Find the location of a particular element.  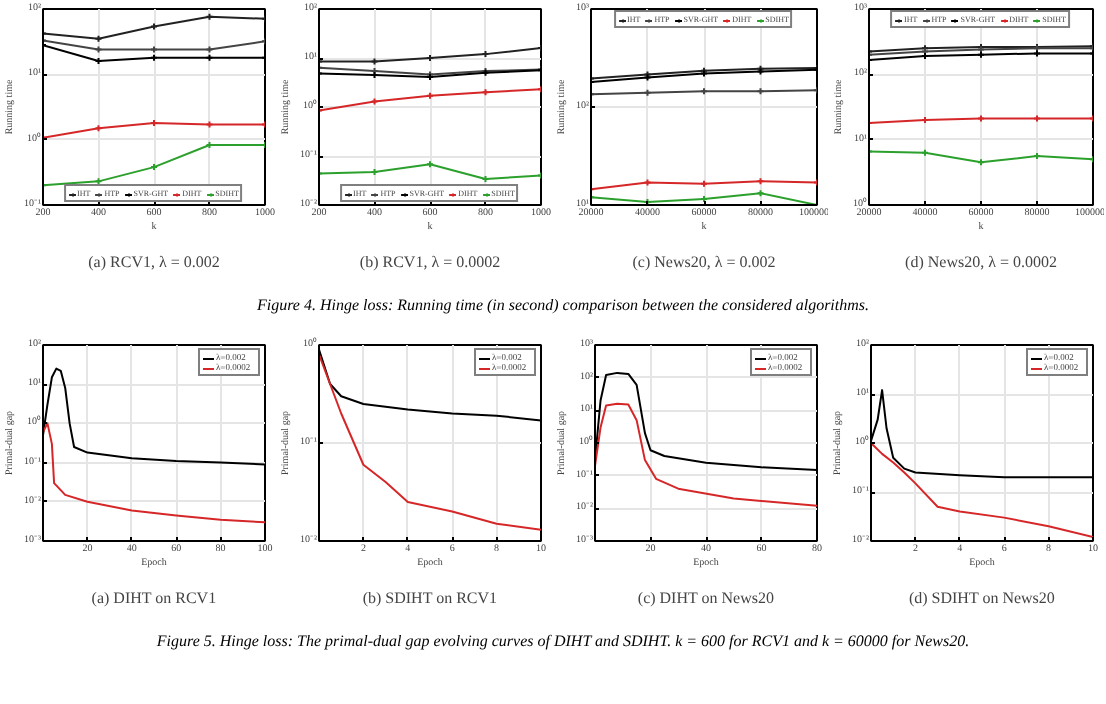

text: (a) RCV1, λ = 0.002 is located at coordinates (154, 262).